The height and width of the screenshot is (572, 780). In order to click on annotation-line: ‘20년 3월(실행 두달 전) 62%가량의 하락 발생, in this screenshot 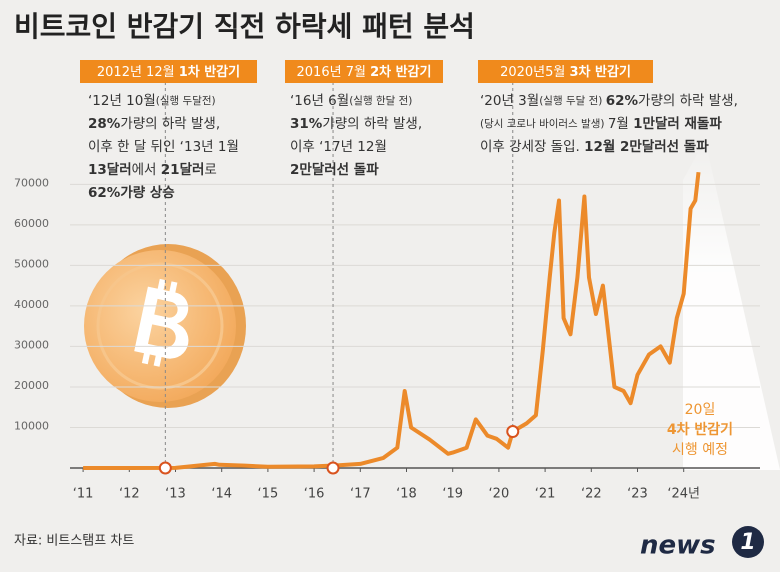, I will do `click(609, 101)`.